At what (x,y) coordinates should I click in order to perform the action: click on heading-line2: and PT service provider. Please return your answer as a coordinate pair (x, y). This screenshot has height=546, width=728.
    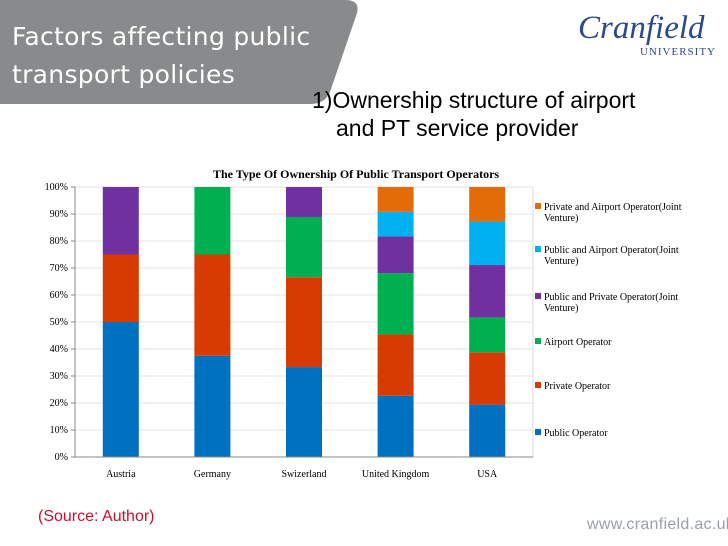
    Looking at the image, I should click on (457, 128).